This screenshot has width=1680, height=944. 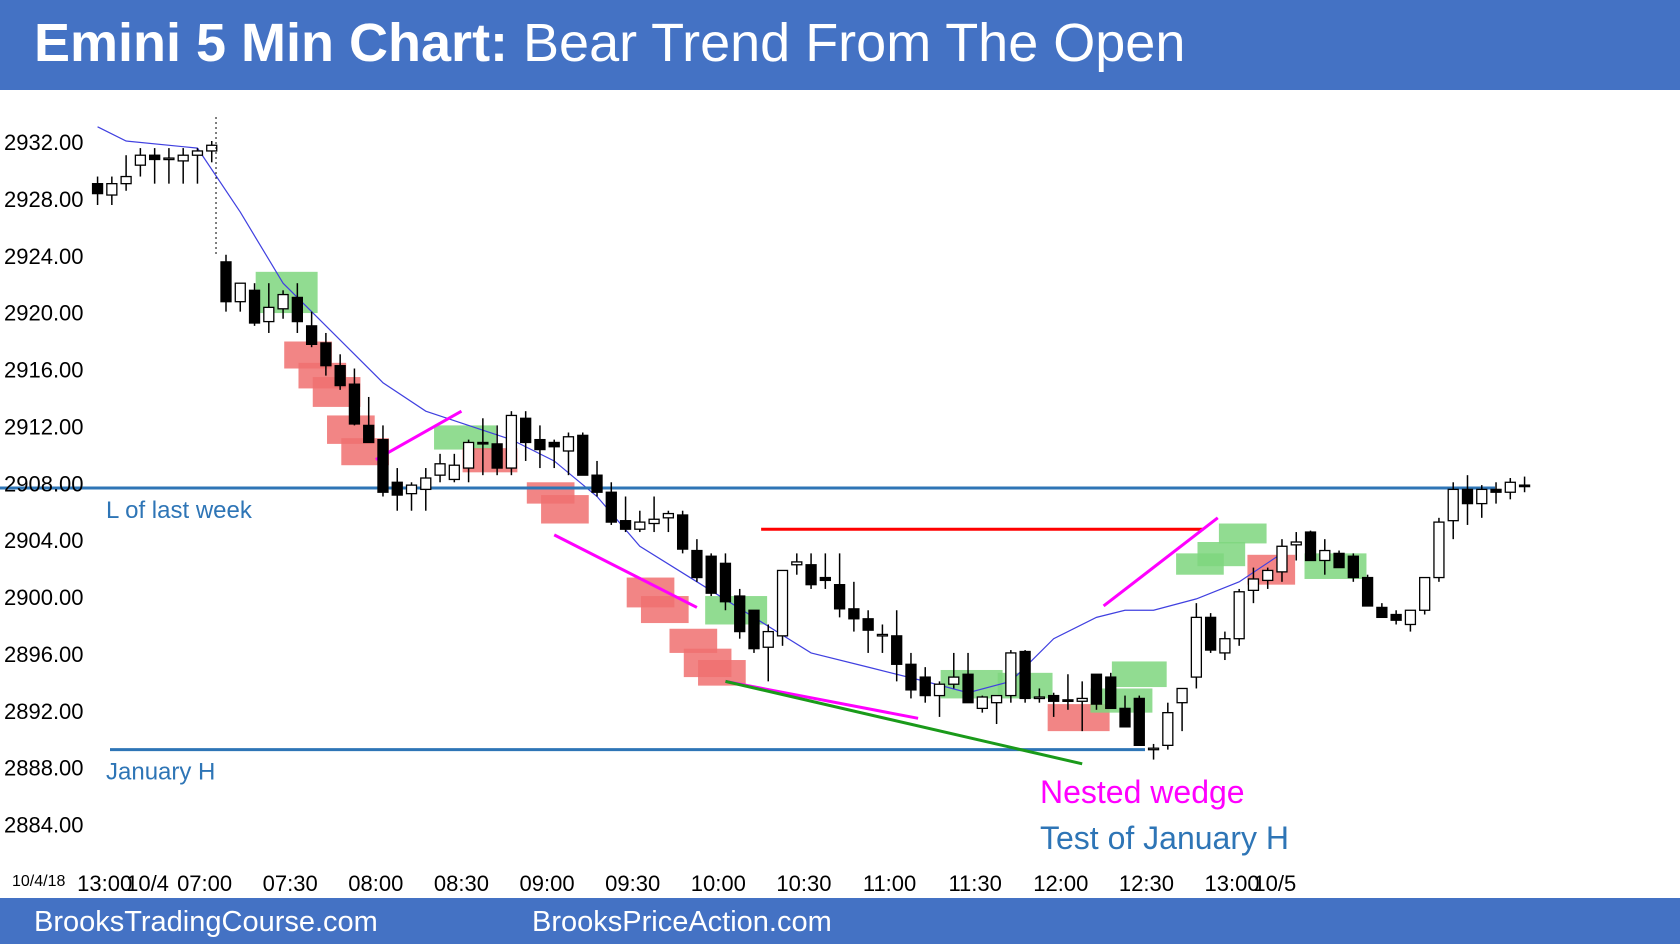 What do you see at coordinates (179, 510) in the screenshot?
I see `level-label: L of last week` at bounding box center [179, 510].